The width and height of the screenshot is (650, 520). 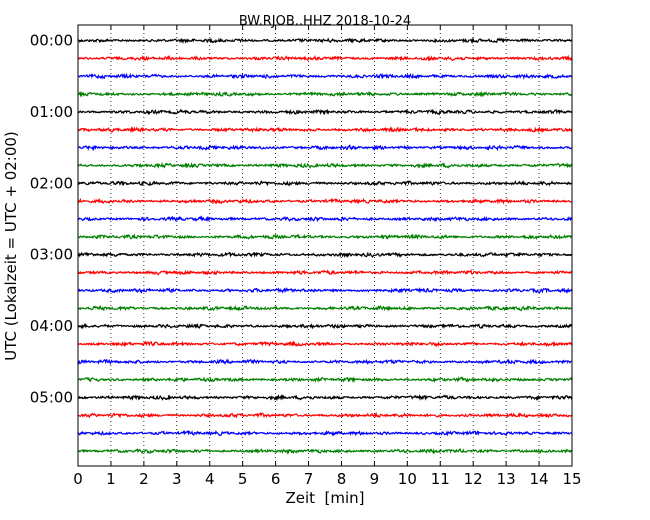 What do you see at coordinates (51, 255) in the screenshot?
I see `y-tick-label: 03:00` at bounding box center [51, 255].